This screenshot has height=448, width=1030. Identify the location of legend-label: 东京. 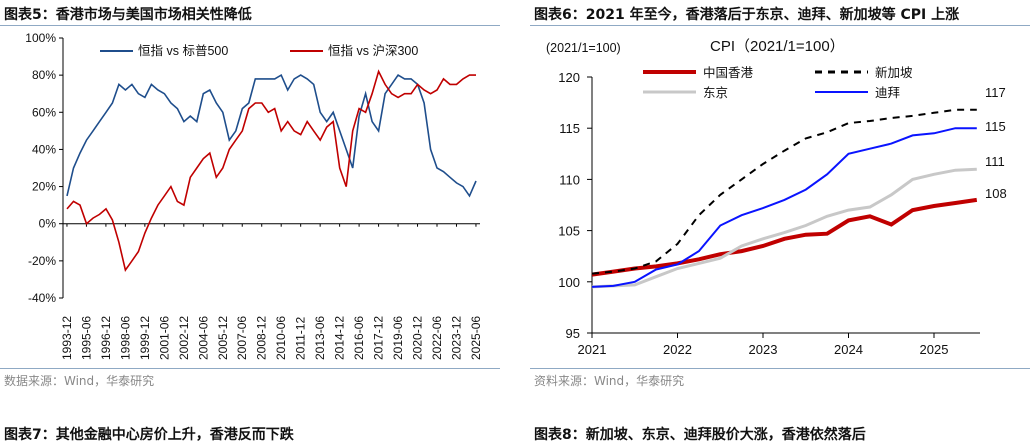
(715, 93).